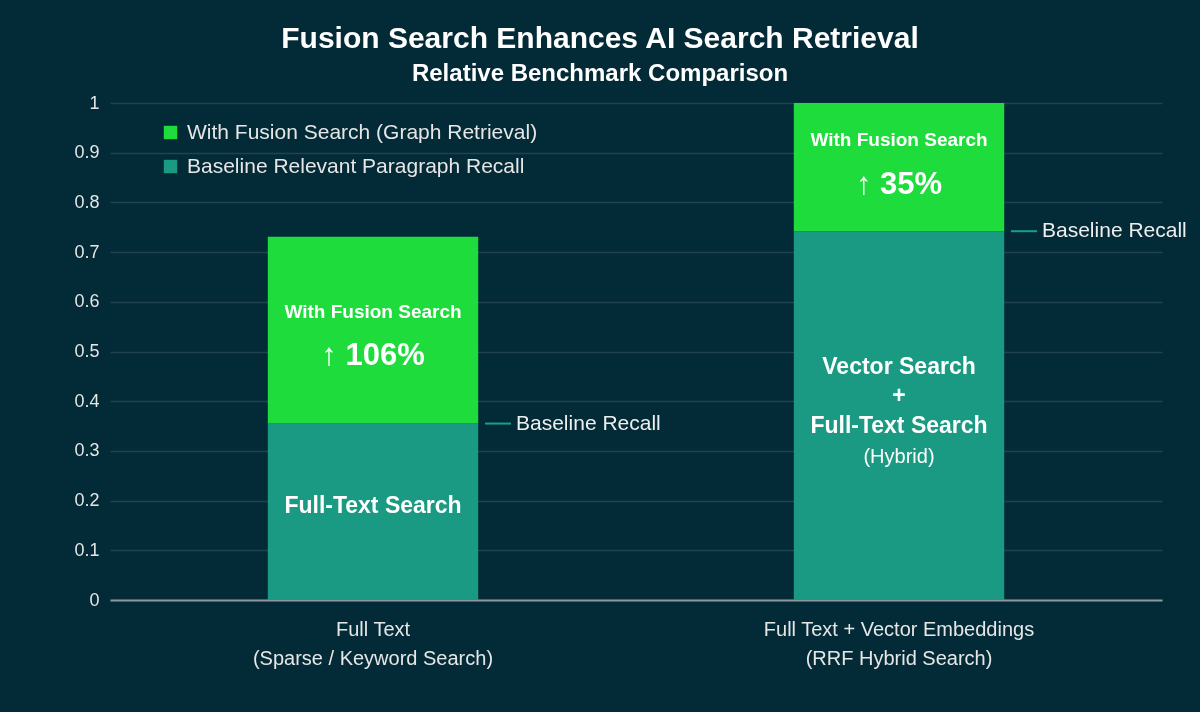 Image resolution: width=1200 pixels, height=712 pixels. I want to click on annotation: Full-Text Search, so click(373, 504).